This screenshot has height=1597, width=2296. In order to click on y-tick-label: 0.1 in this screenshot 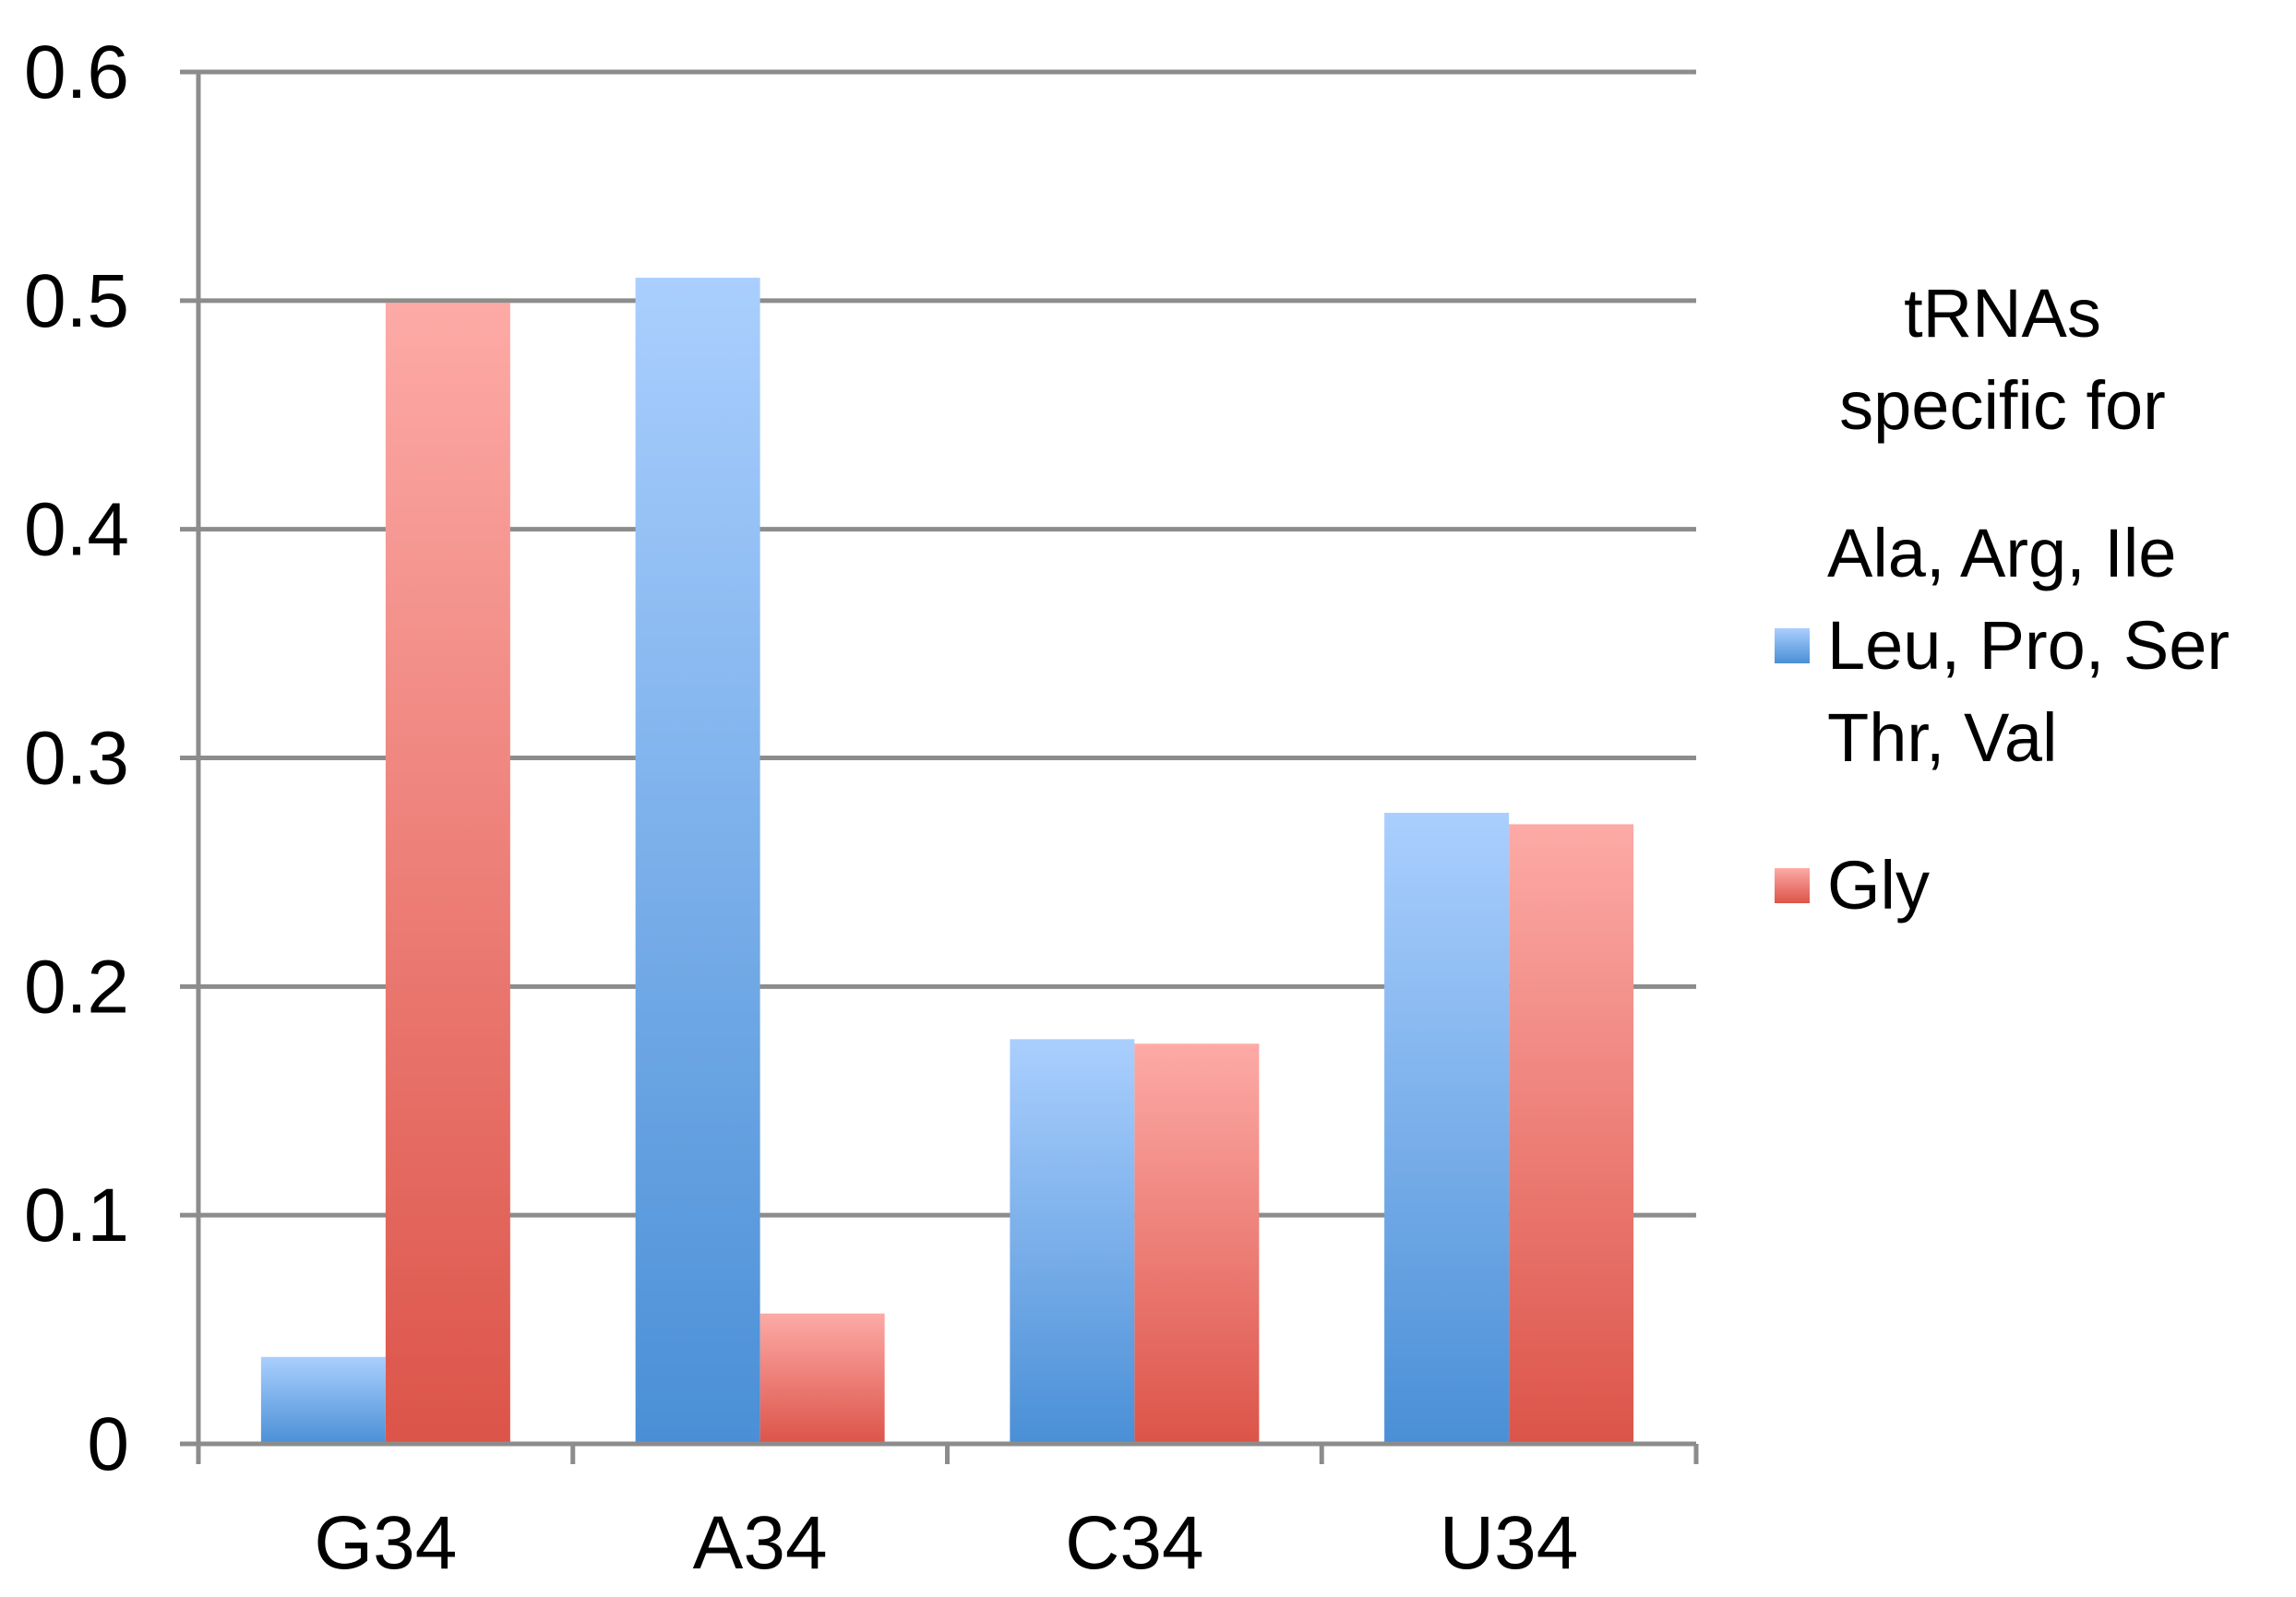, I will do `click(76, 1215)`.